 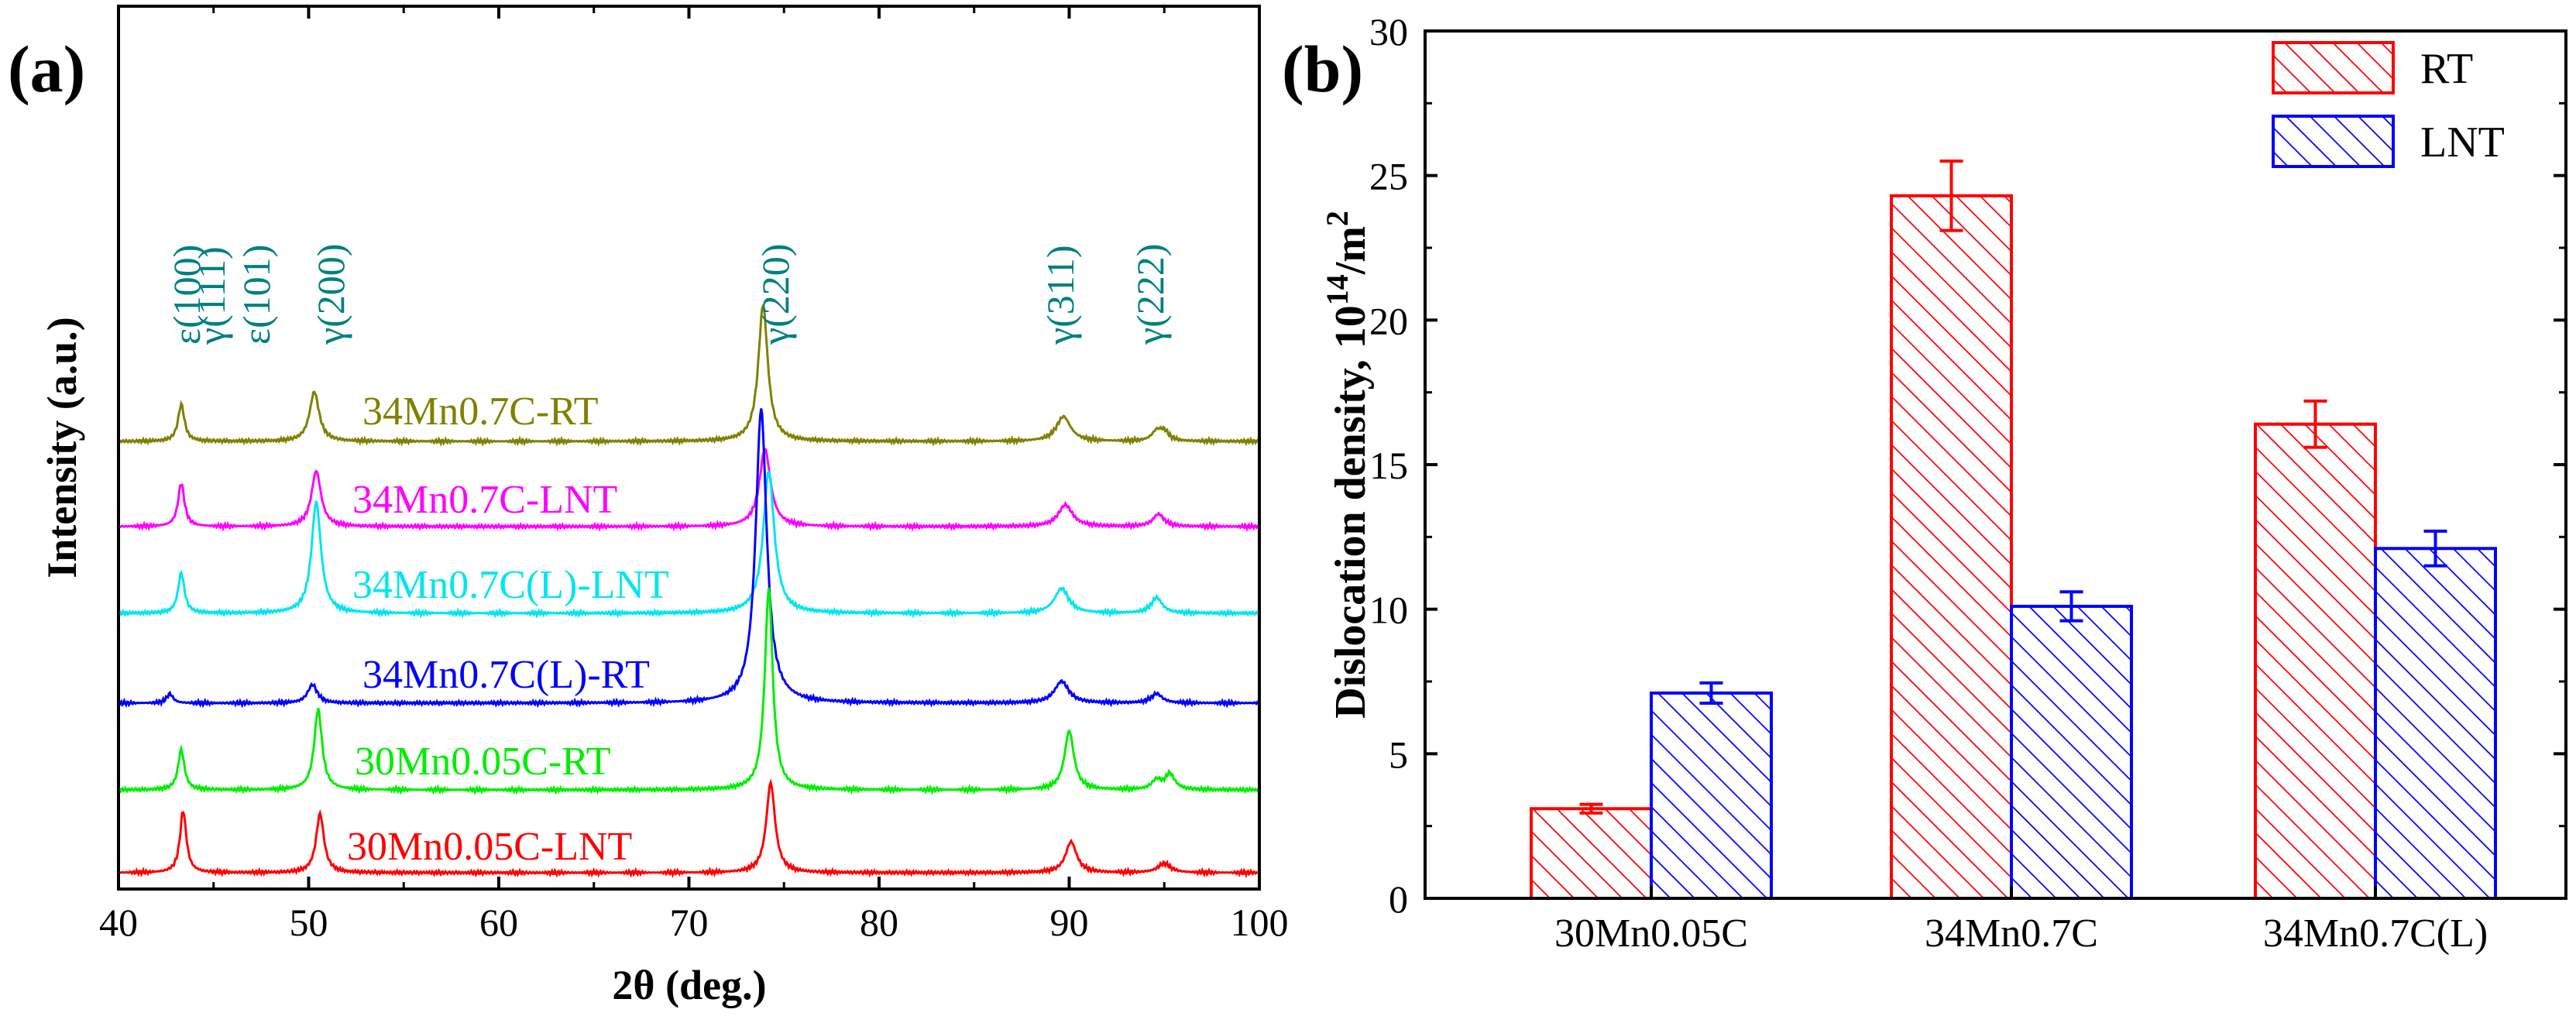 I want to click on series-line-30Mn0.05C-LNT, so click(x=689, y=828).